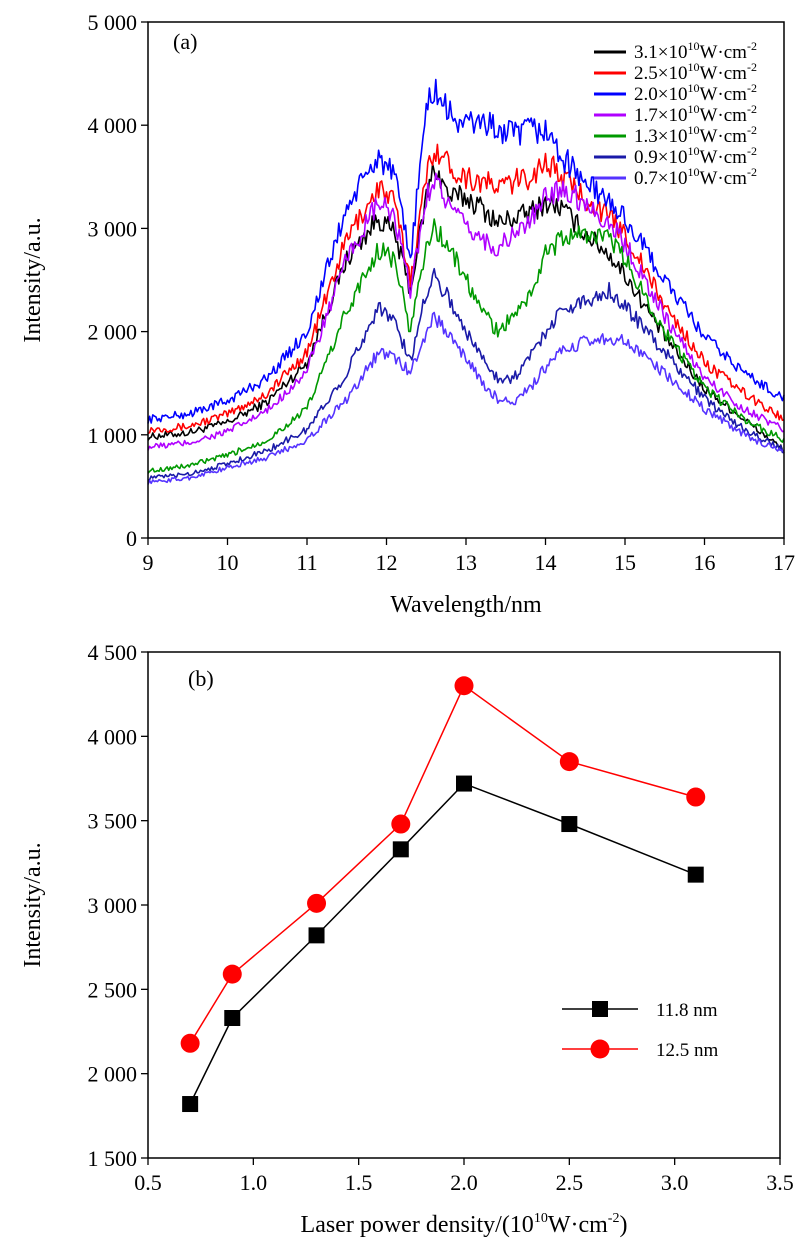 The height and width of the screenshot is (1248, 800). I want to click on x-tick-label: 17, so click(784, 562).